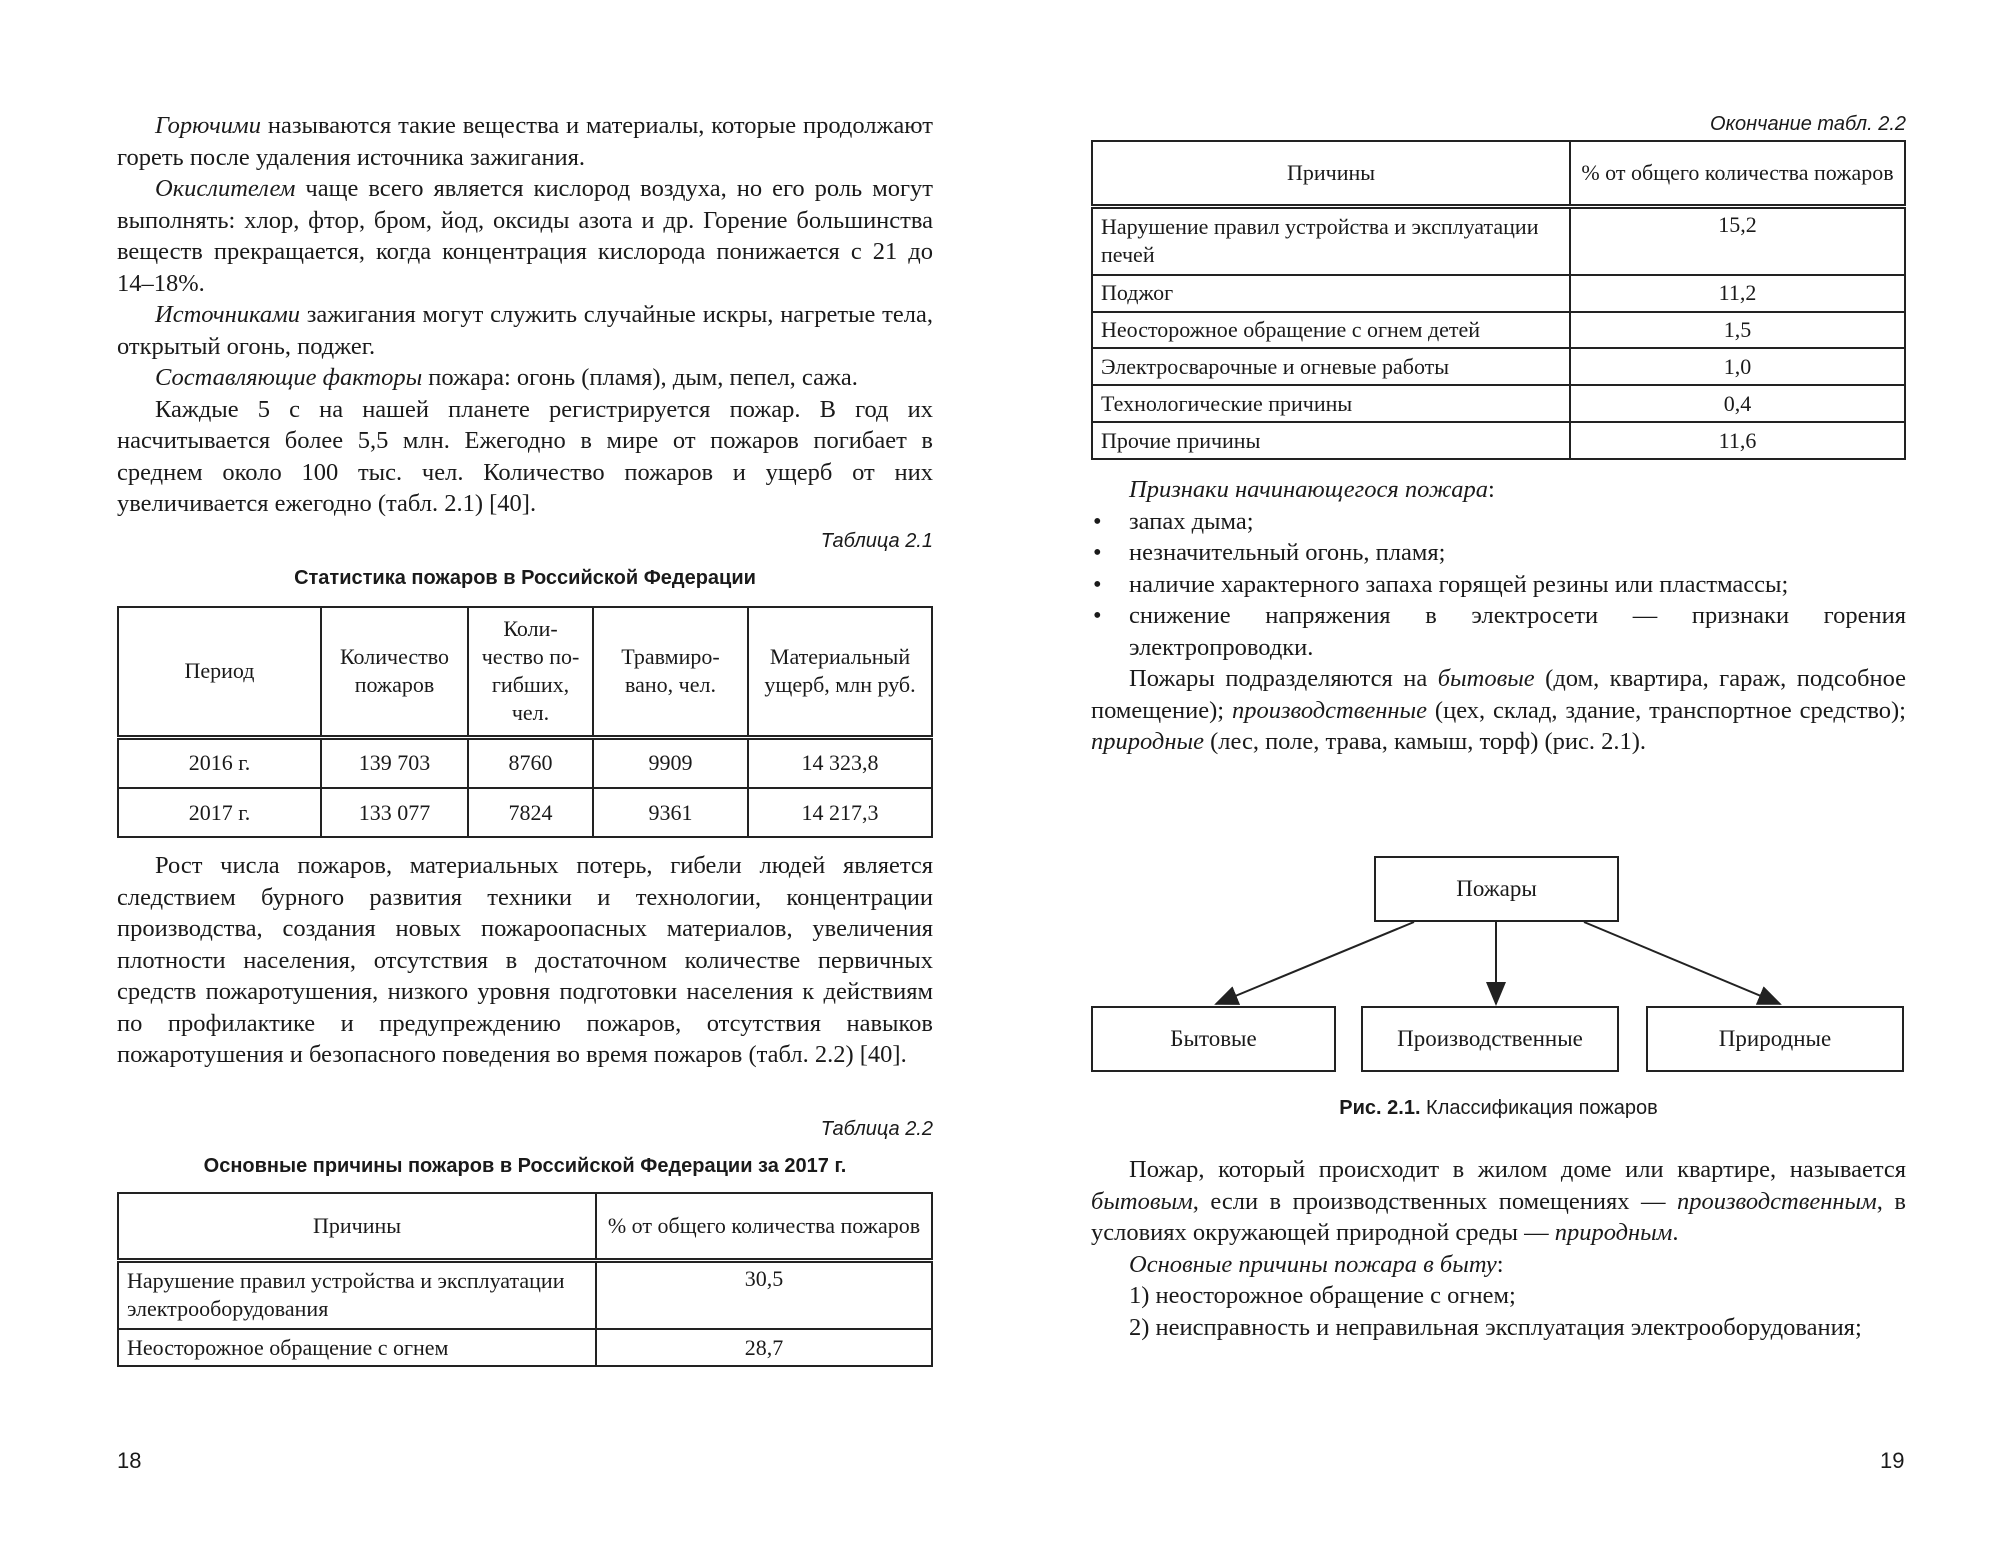 The image size is (2000, 1561). What do you see at coordinates (670, 812) in the screenshot?
I see `cell: 9361` at bounding box center [670, 812].